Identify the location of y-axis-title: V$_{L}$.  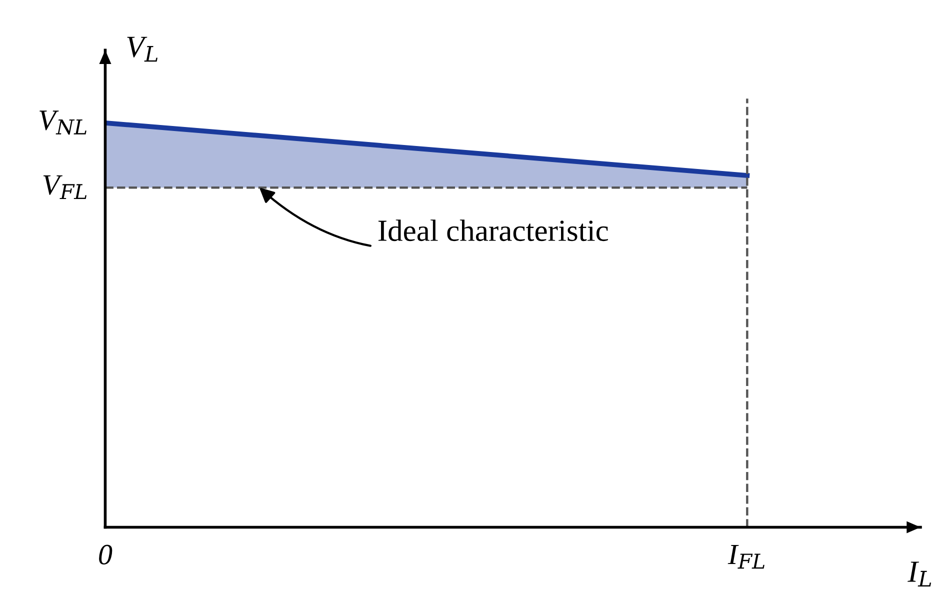
(142, 49).